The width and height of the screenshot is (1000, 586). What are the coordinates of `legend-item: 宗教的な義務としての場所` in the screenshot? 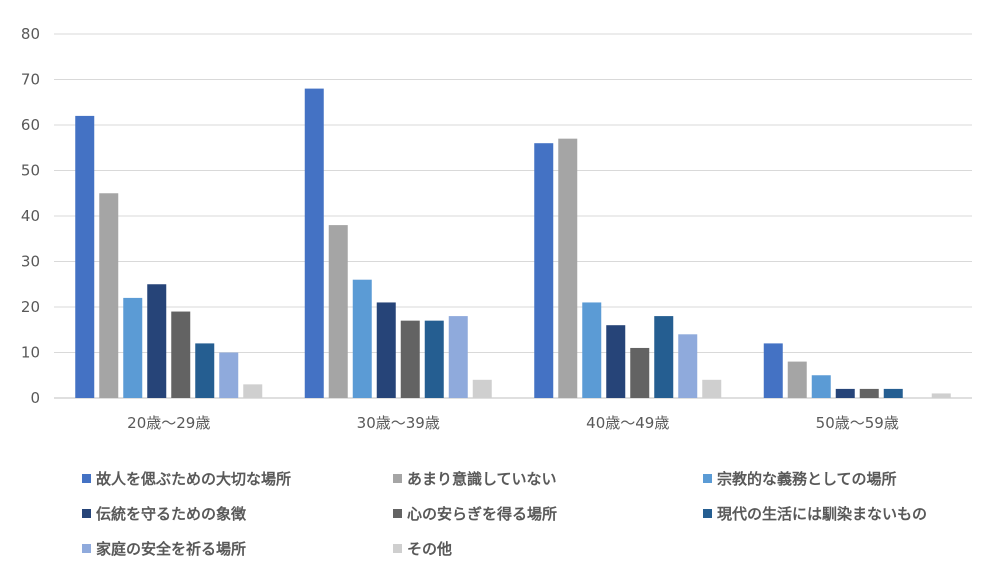 It's located at (800, 479).